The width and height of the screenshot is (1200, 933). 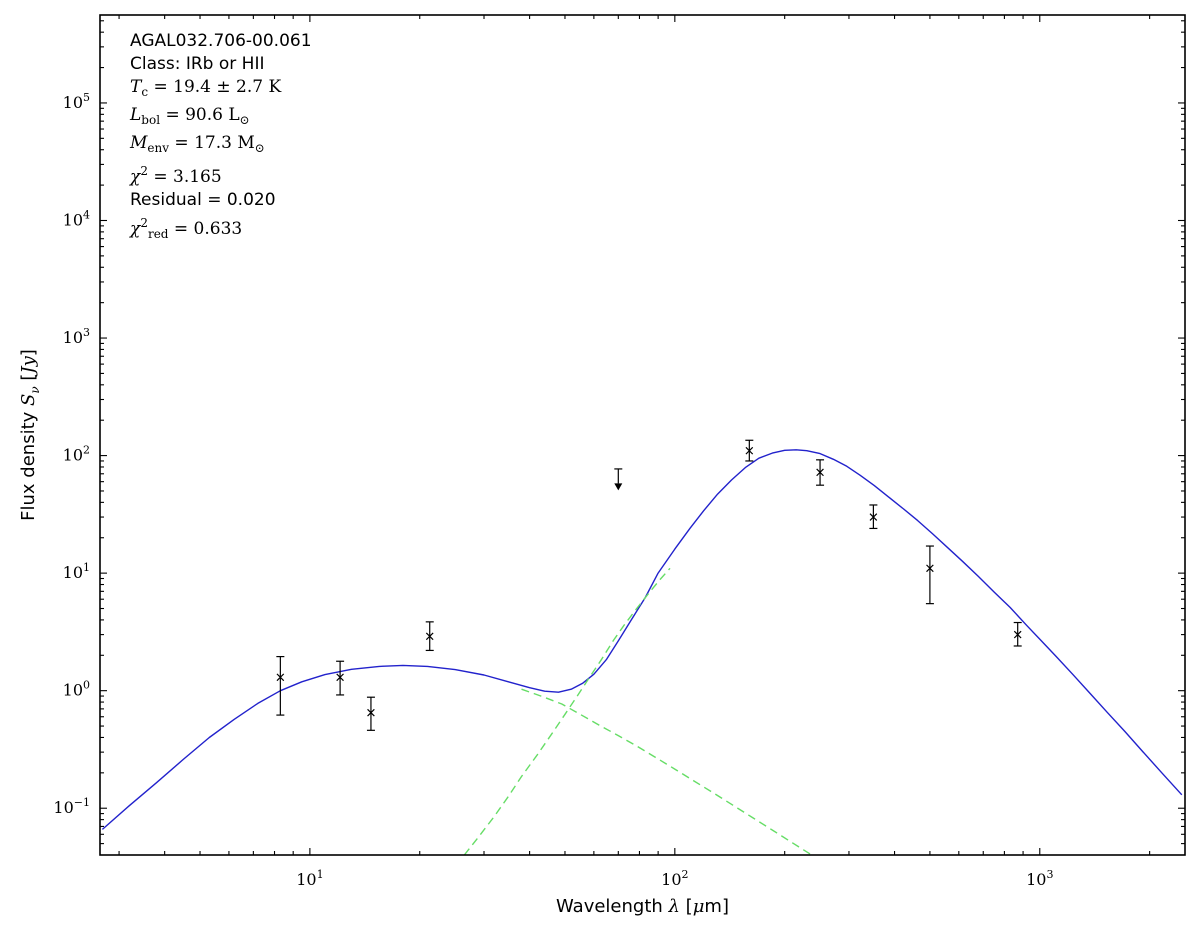 I want to click on series-warm-component, so click(x=667, y=771).